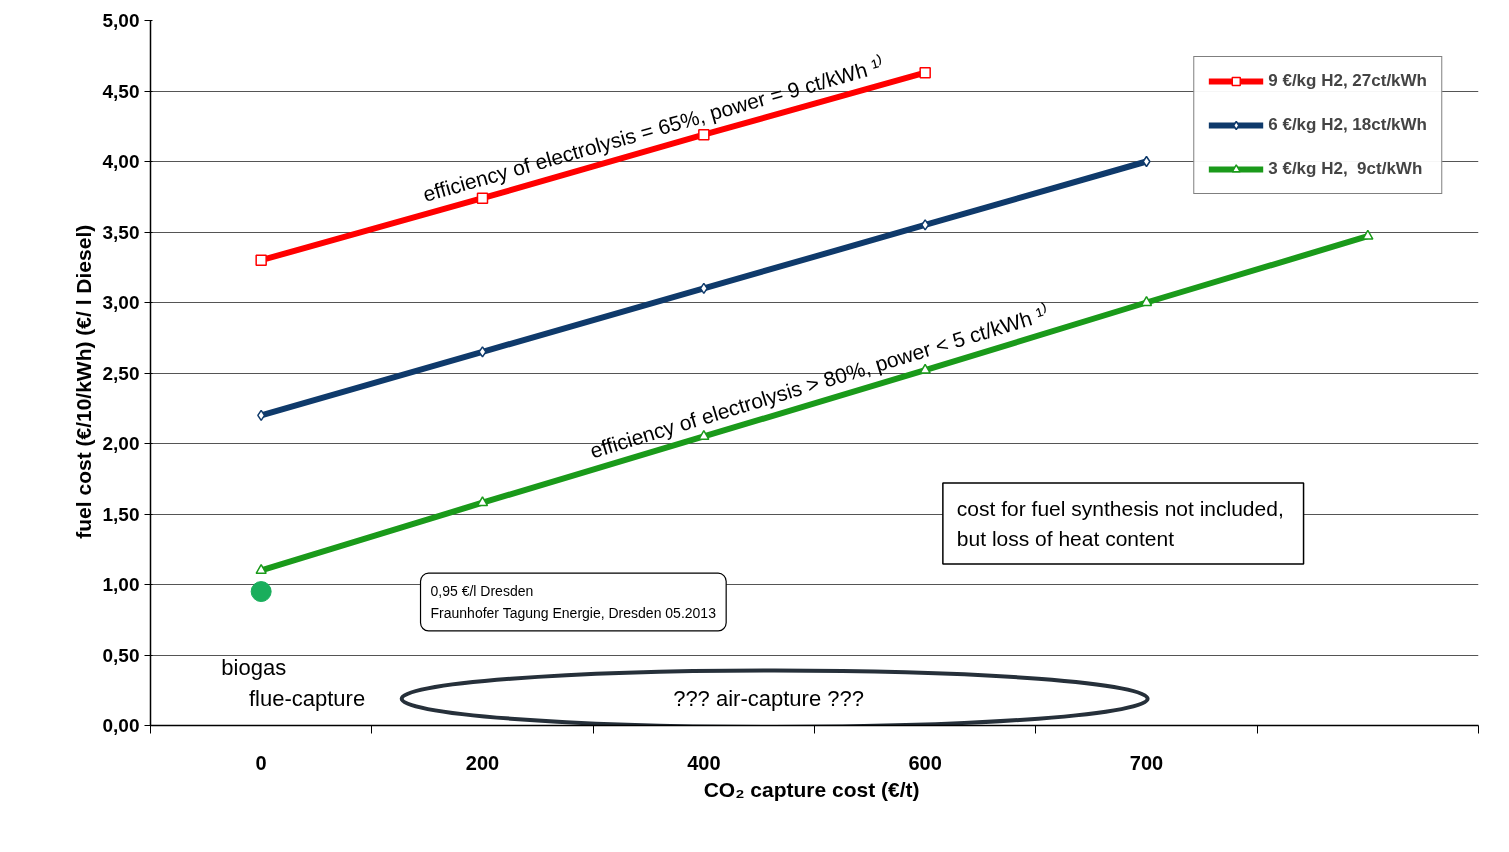 This screenshot has height=852, width=1509. I want to click on annotation: ??? air-capture ???, so click(768, 699).